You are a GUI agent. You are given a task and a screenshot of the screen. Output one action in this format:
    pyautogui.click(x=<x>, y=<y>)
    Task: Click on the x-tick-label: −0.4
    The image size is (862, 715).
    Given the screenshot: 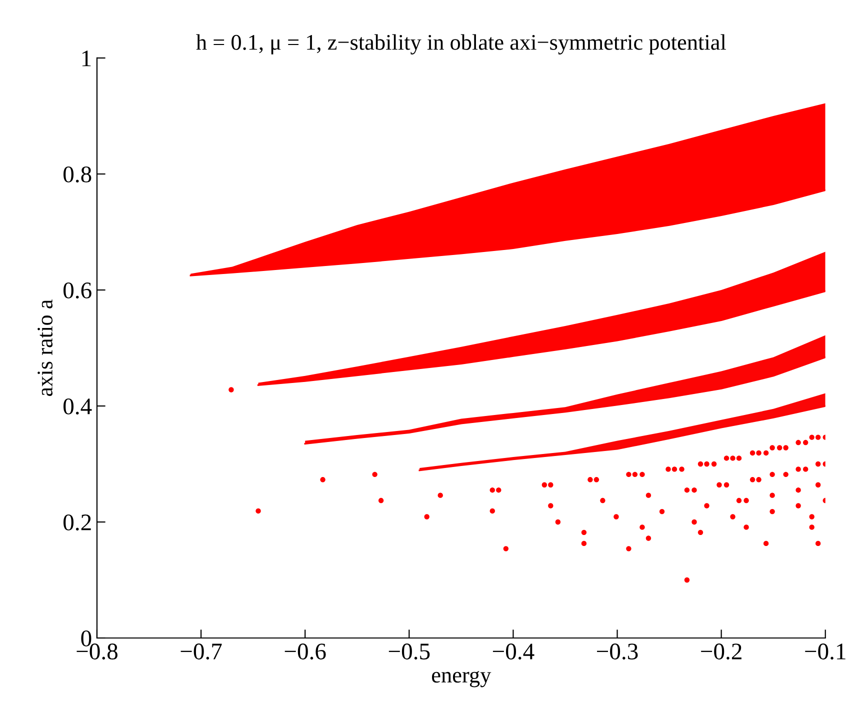 What is the action you would take?
    pyautogui.click(x=513, y=652)
    